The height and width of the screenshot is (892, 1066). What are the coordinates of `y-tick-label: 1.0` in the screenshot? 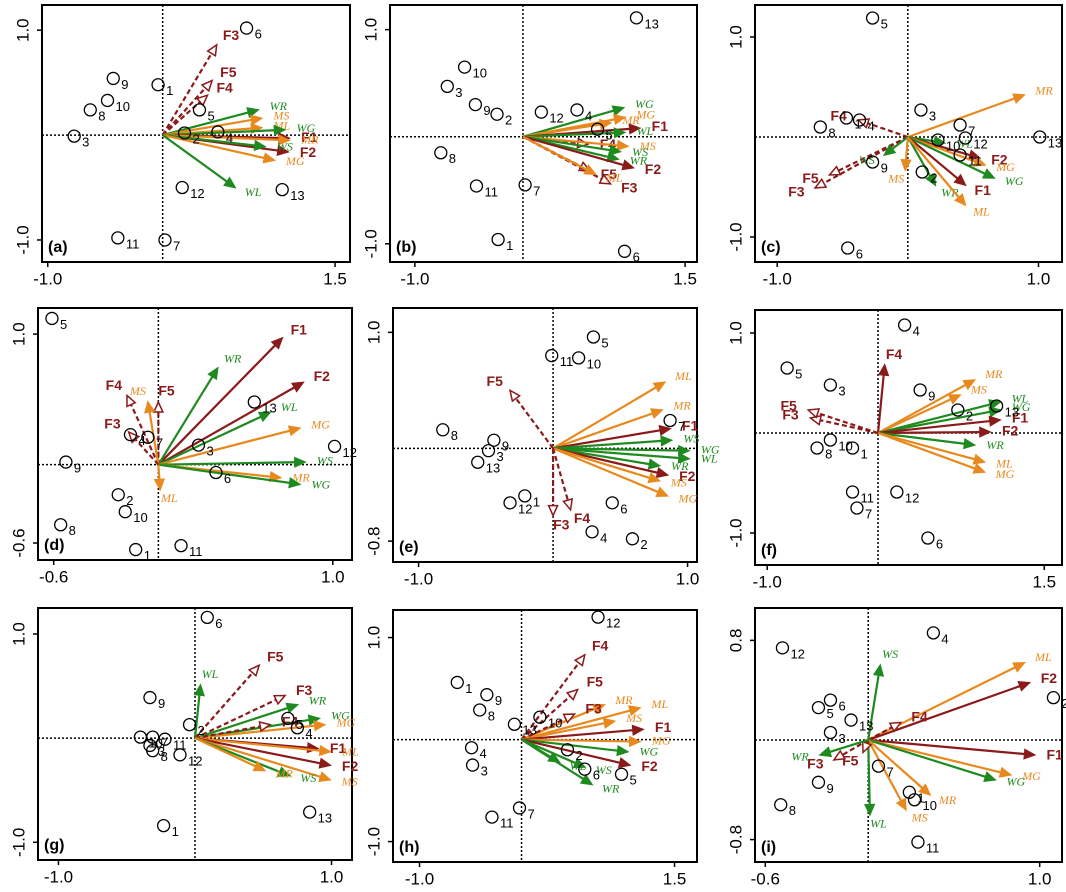 It's located at (735, 37).